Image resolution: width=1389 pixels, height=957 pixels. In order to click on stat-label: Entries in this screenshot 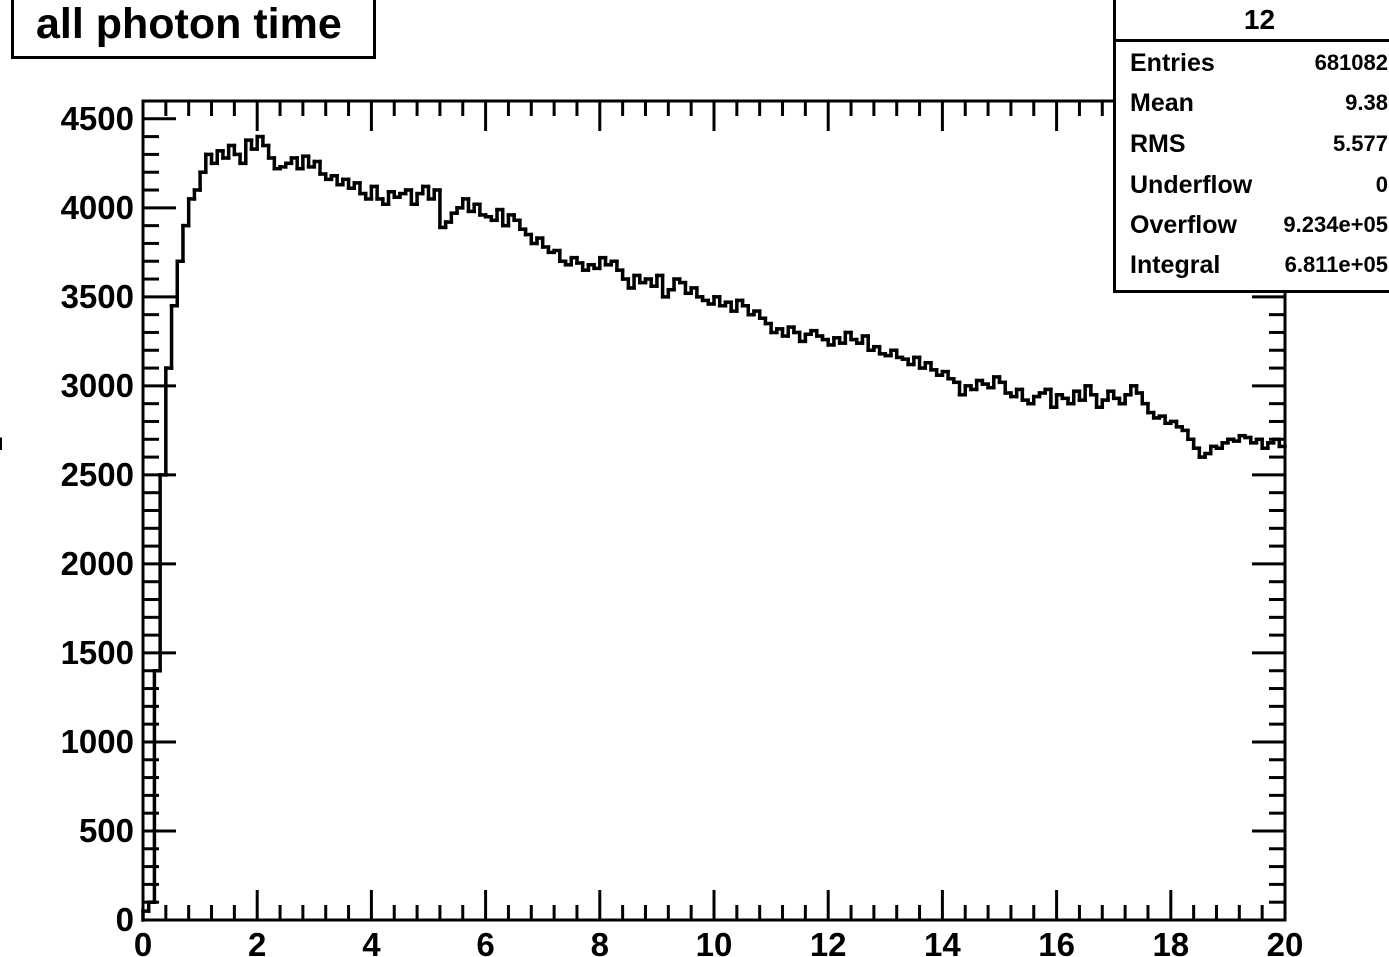, I will do `click(1172, 63)`.